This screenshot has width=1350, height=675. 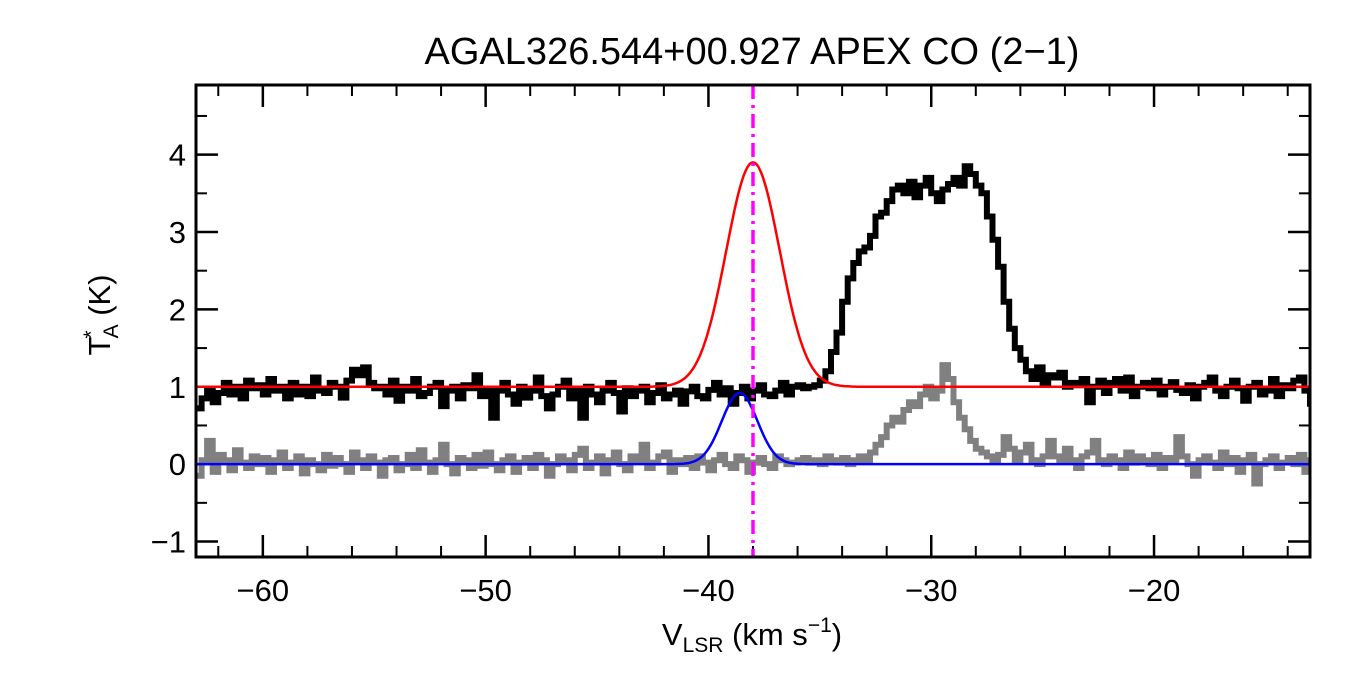 I want to click on y-tick-label: 1, so click(x=177, y=387).